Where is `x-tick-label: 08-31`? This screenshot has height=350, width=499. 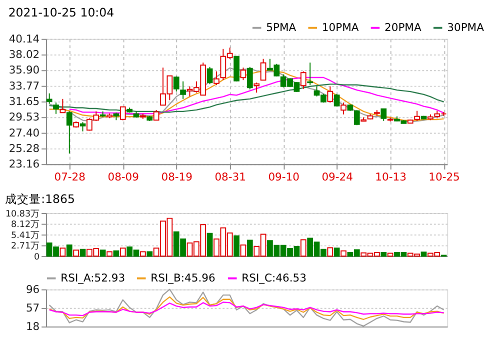 x-tick-label: 08-31 is located at coordinates (230, 177).